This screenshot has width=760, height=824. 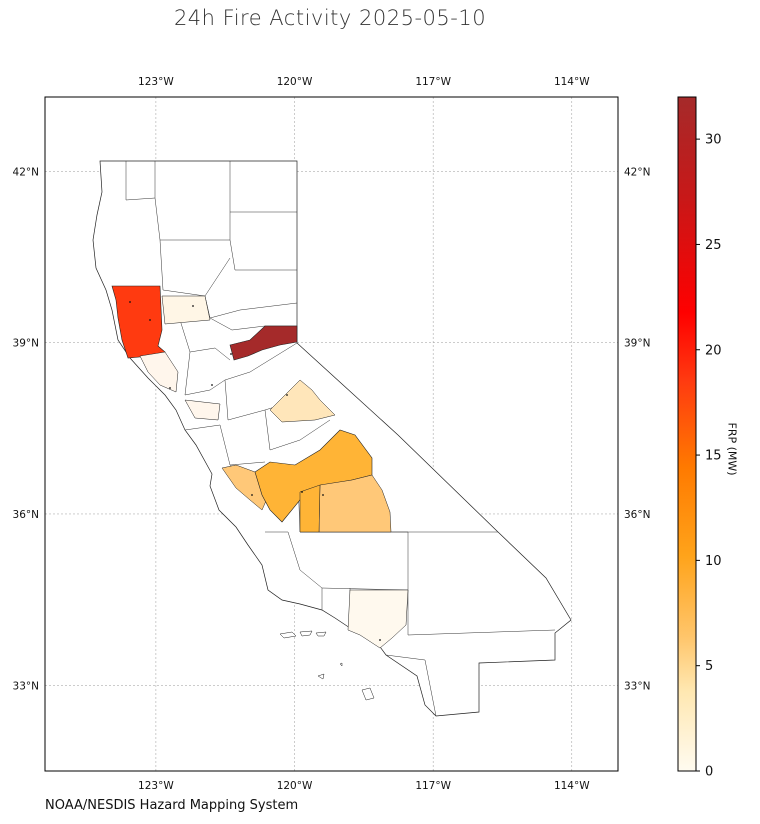 I want to click on channel-islands, so click(x=327, y=665).